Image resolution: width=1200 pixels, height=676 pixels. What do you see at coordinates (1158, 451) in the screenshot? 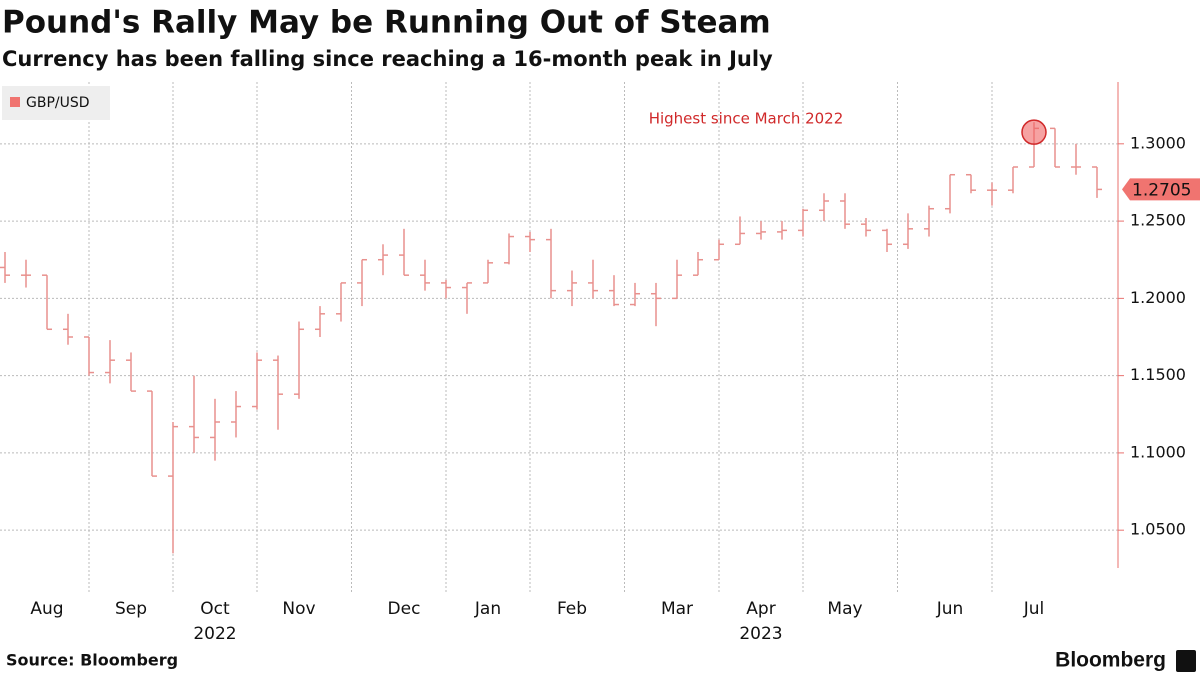
I see `y-tick-label: 1.1000` at bounding box center [1158, 451].